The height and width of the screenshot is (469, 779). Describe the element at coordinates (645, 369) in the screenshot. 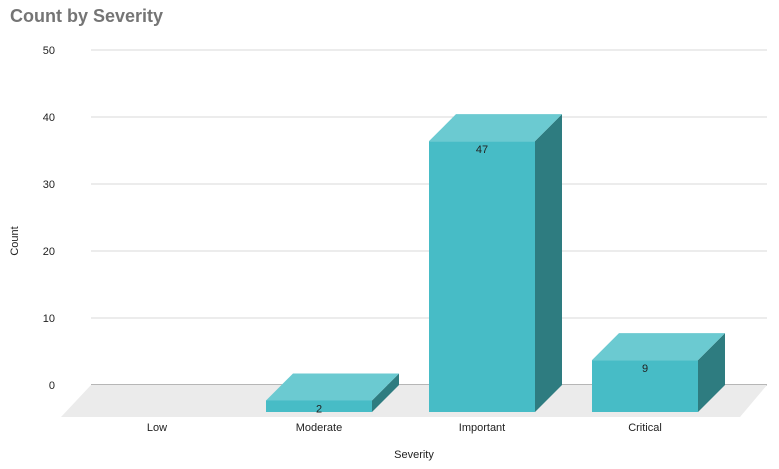

I see `data-label: 9` at that location.